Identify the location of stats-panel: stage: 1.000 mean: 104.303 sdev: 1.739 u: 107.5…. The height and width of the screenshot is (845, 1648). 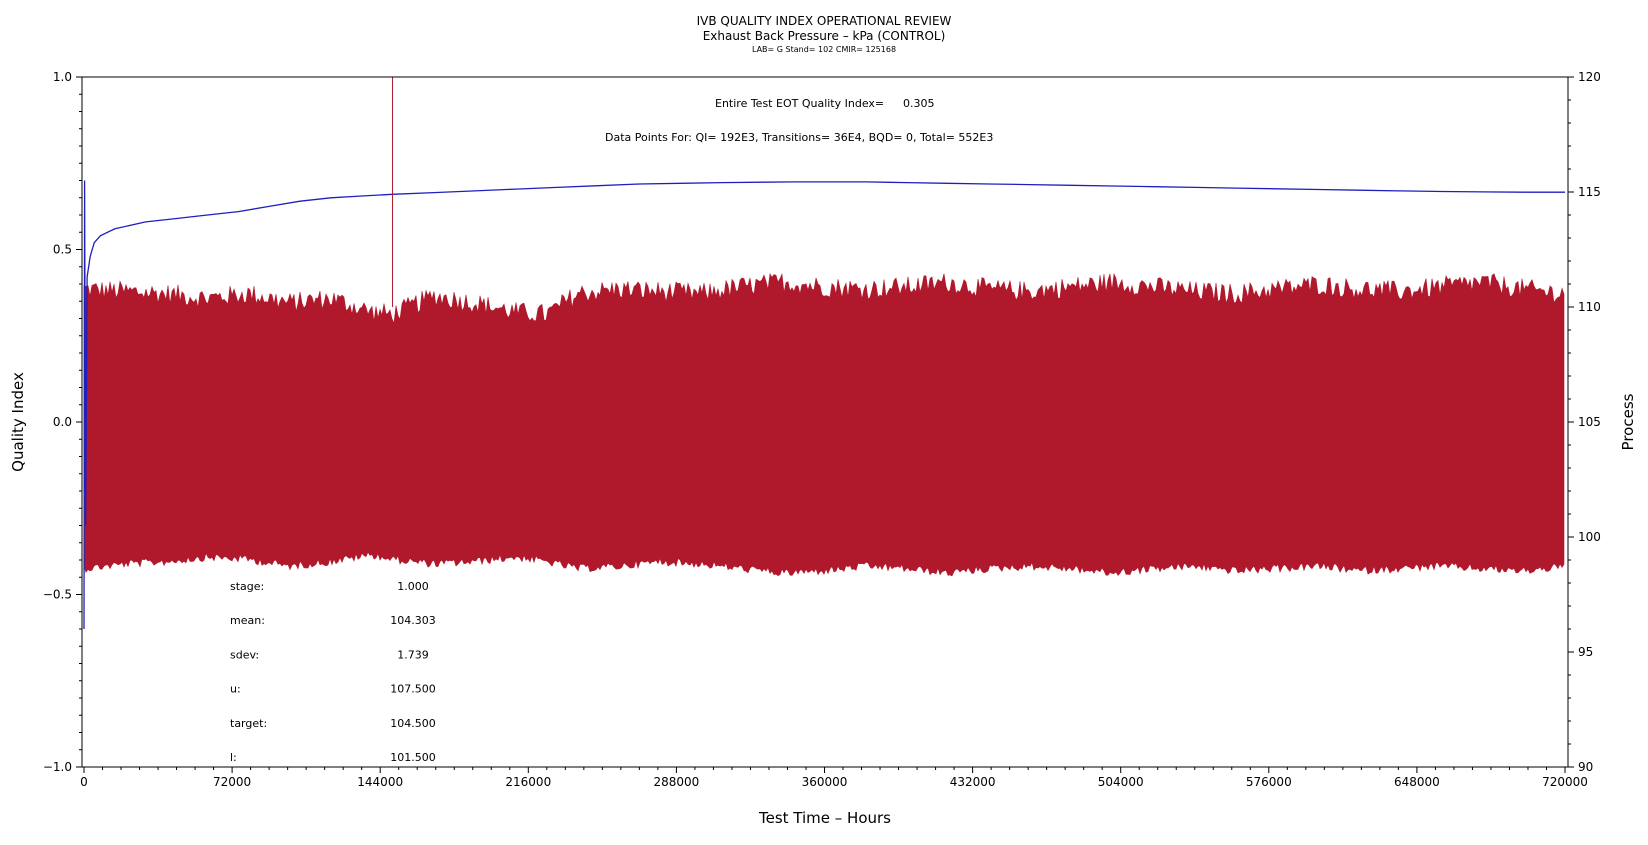
(333, 672).